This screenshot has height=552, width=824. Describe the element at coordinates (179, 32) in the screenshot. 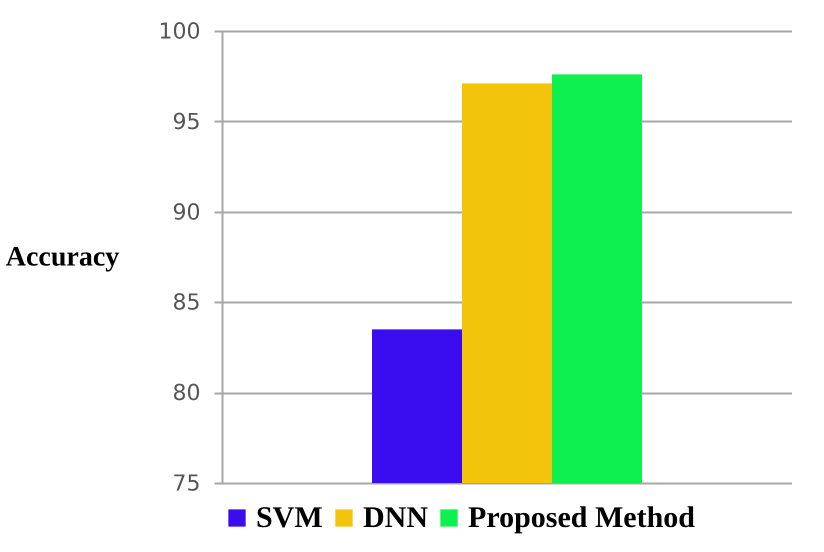

I see `y-tick-label: 100` at that location.